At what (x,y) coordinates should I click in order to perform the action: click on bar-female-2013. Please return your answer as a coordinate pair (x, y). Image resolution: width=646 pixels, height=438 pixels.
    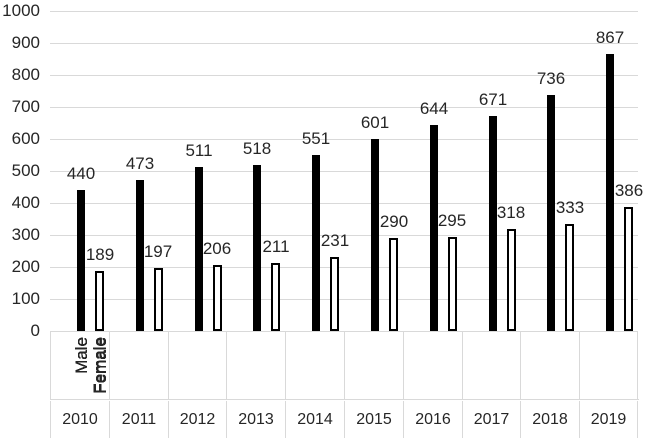
    Looking at the image, I should click on (275, 297).